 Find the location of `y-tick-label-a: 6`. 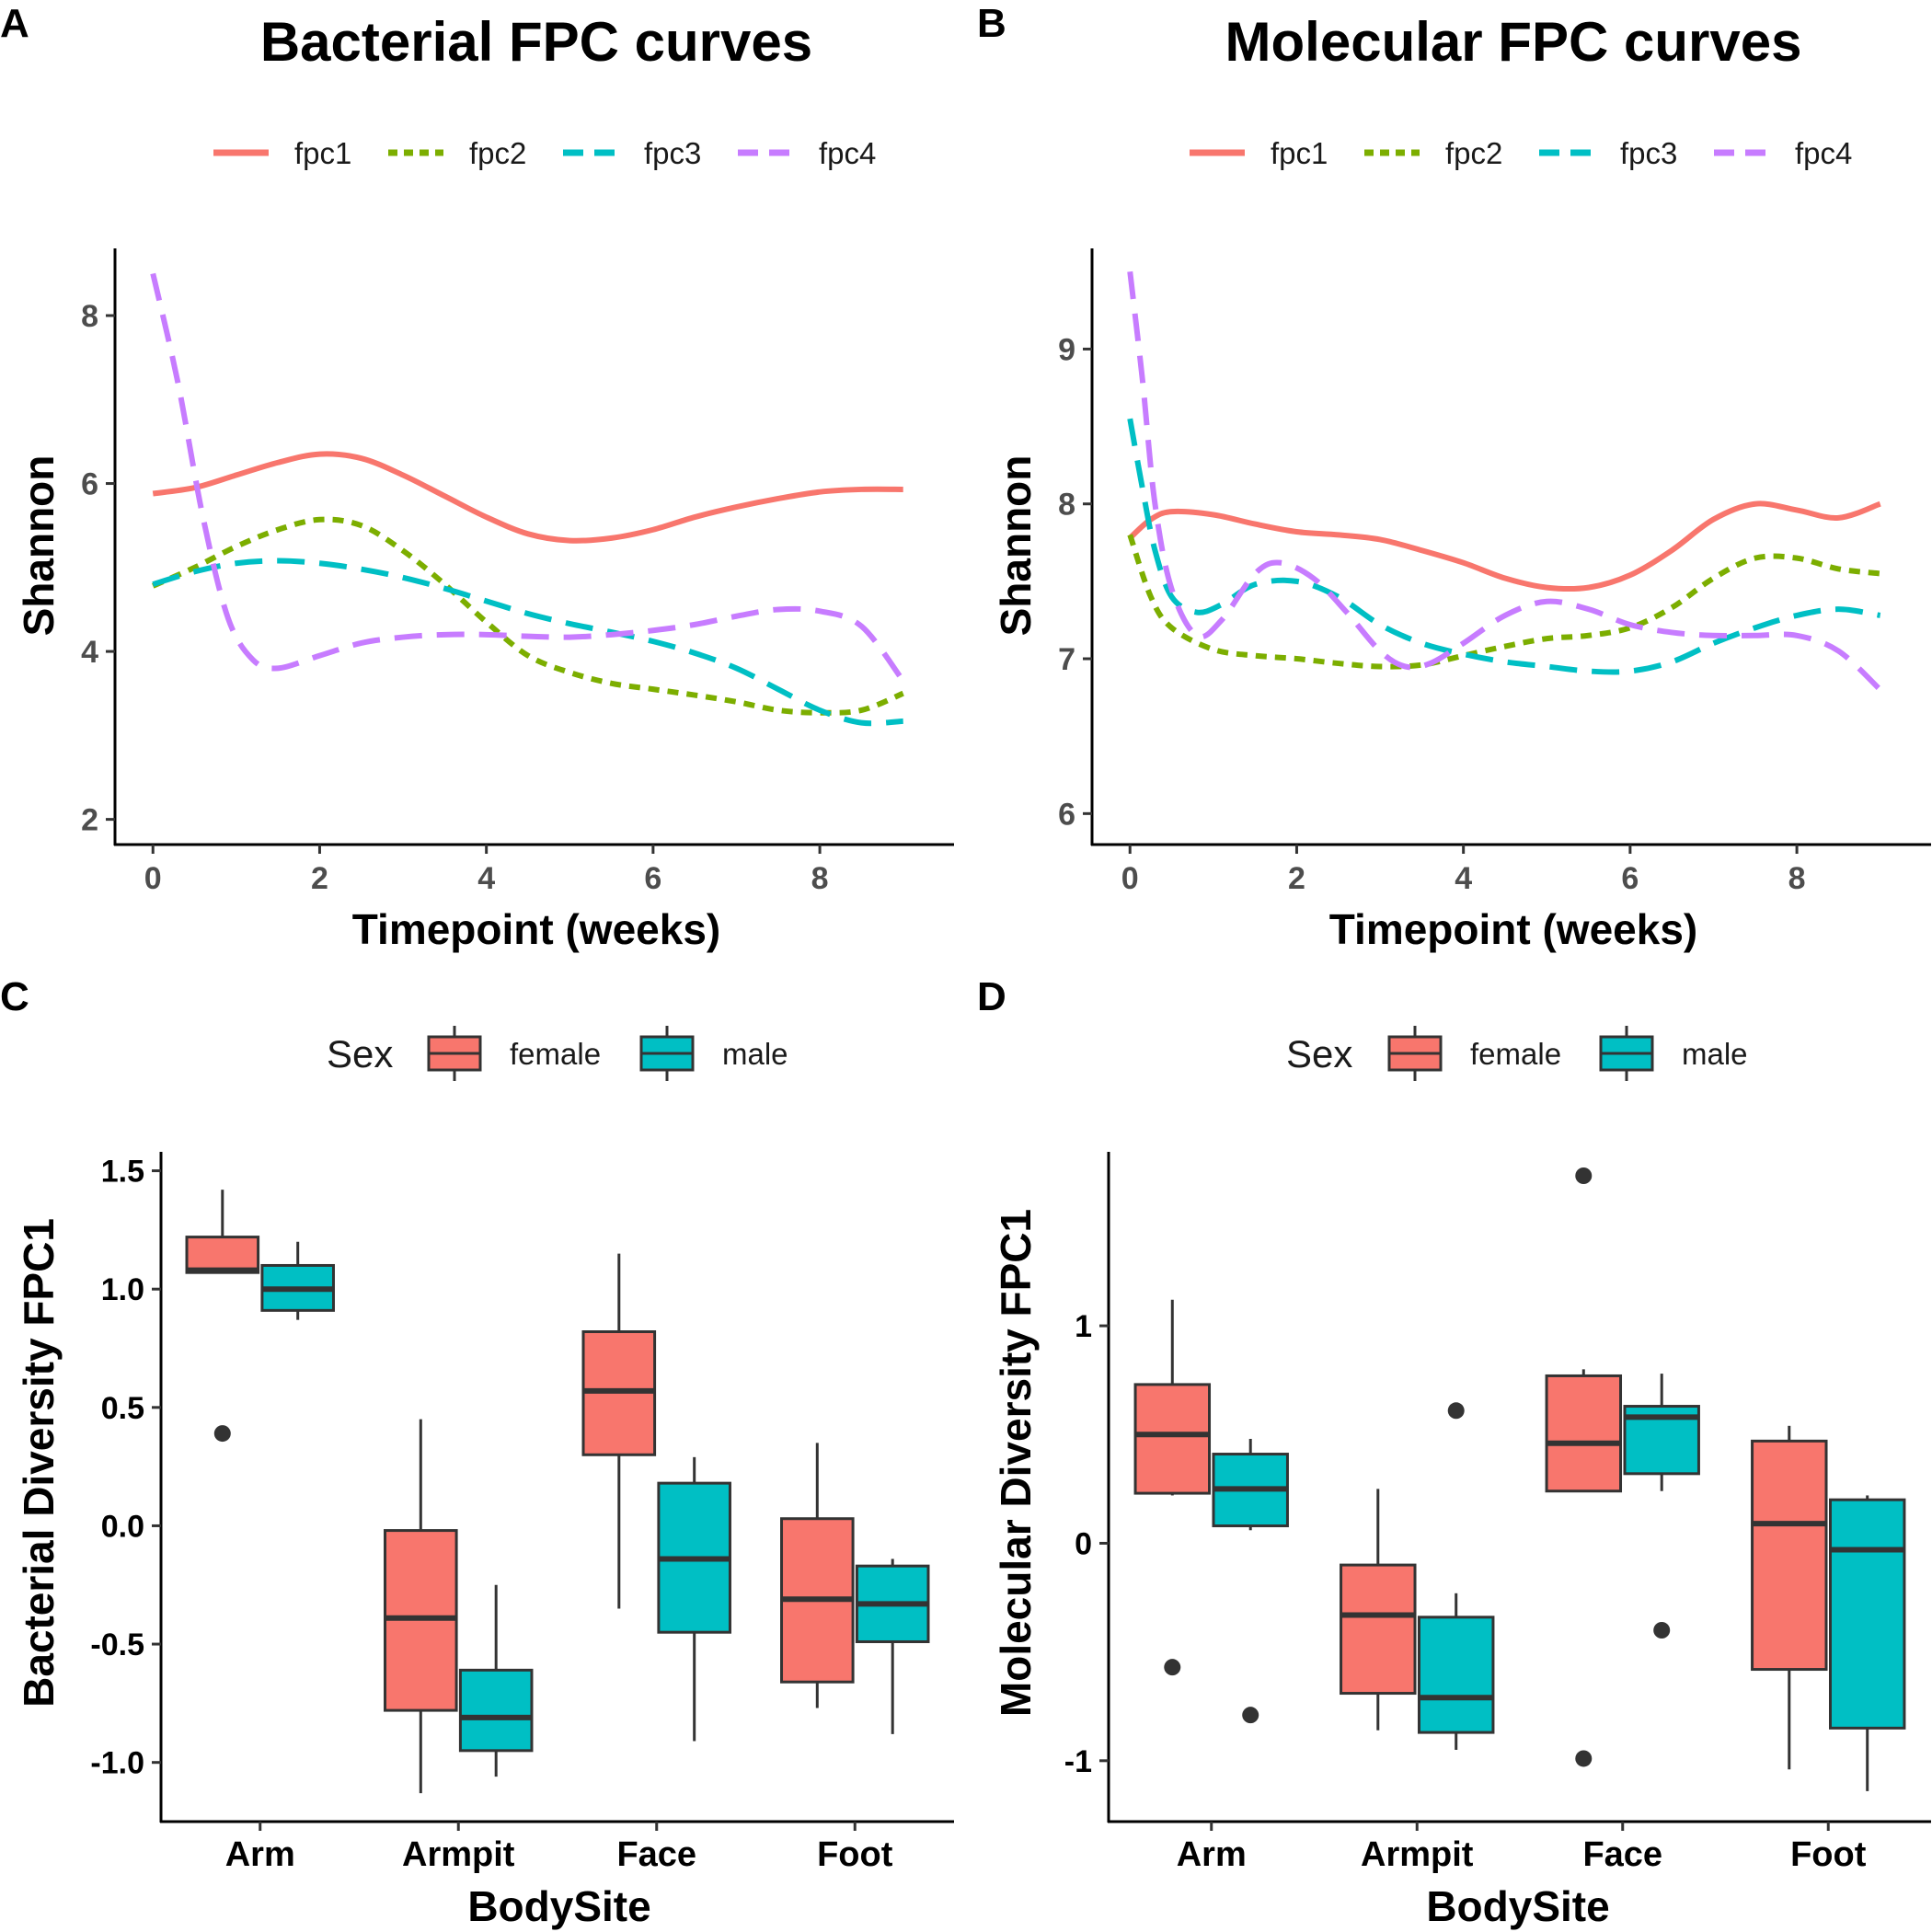

y-tick-label-a: 6 is located at coordinates (89, 484).